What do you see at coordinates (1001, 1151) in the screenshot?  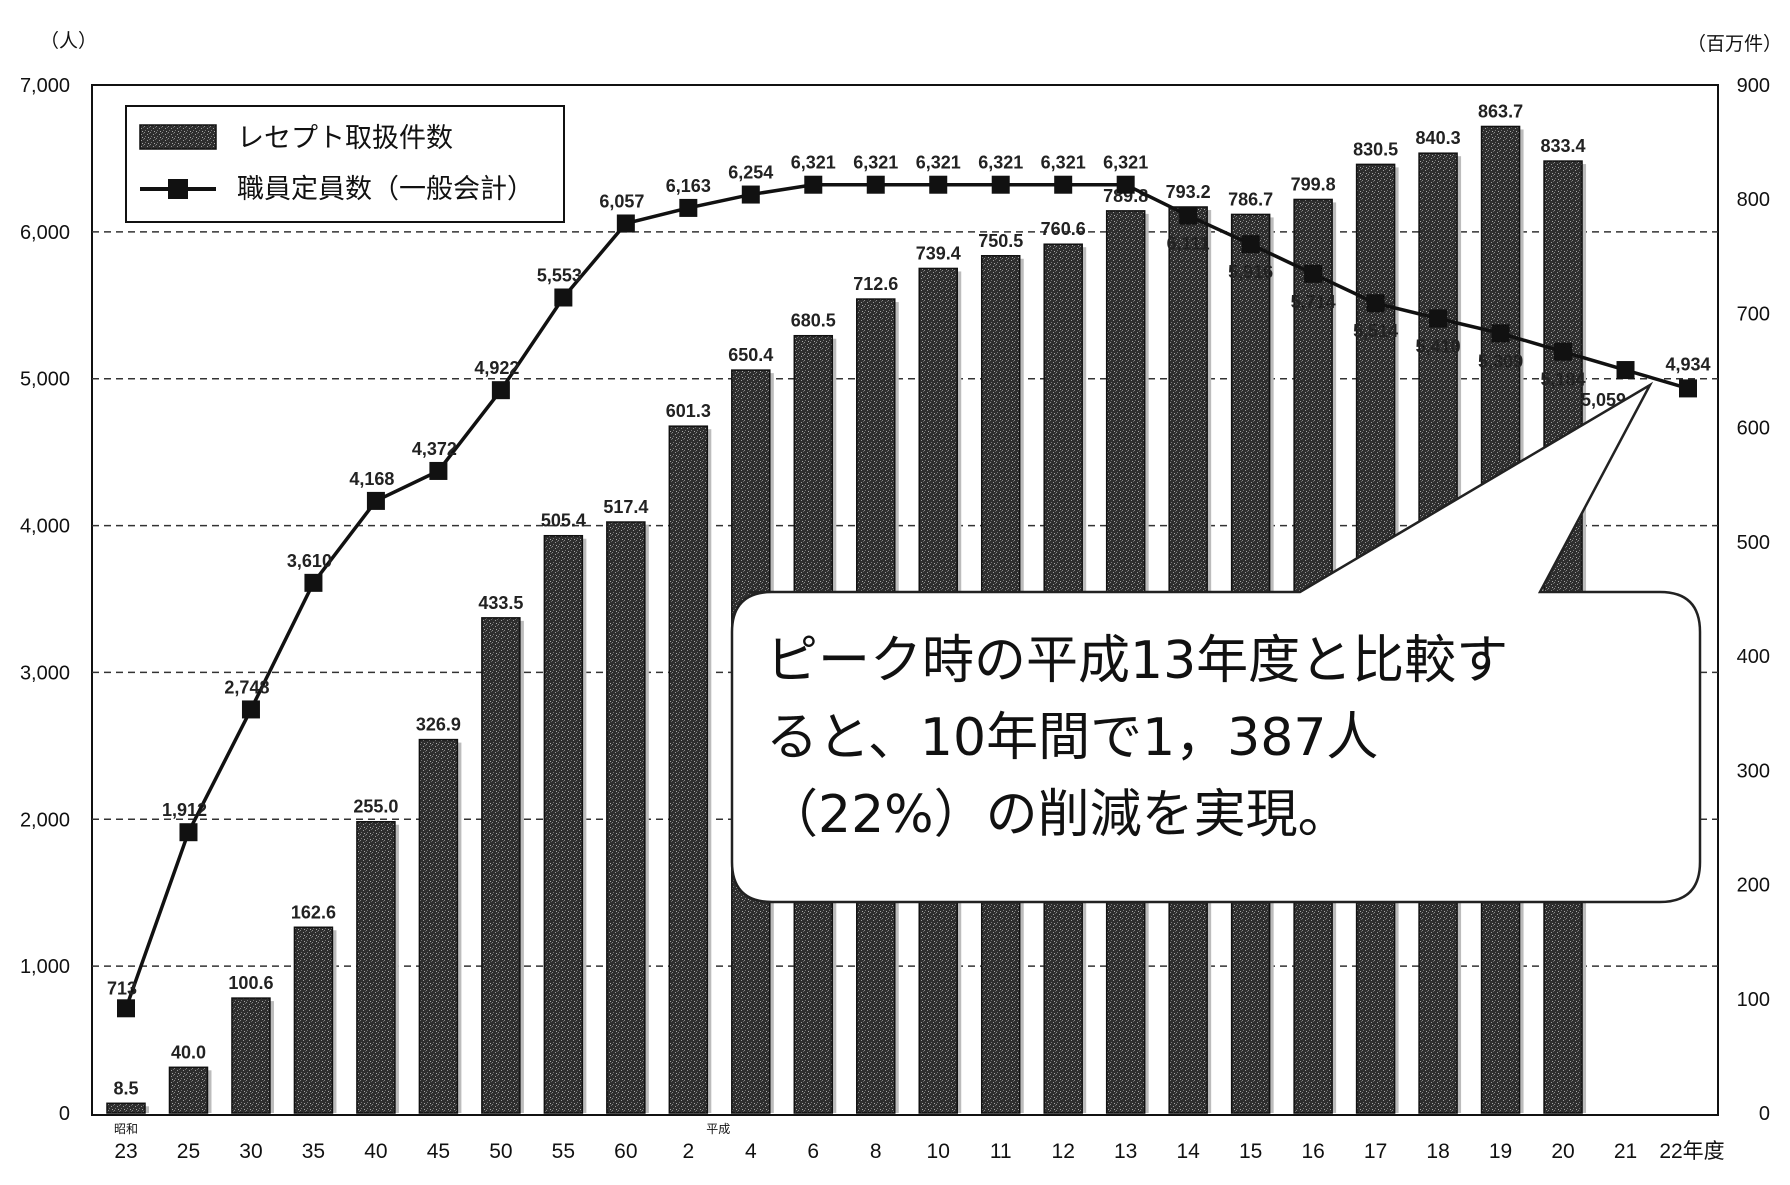 I see `x-tick-label: 11` at bounding box center [1001, 1151].